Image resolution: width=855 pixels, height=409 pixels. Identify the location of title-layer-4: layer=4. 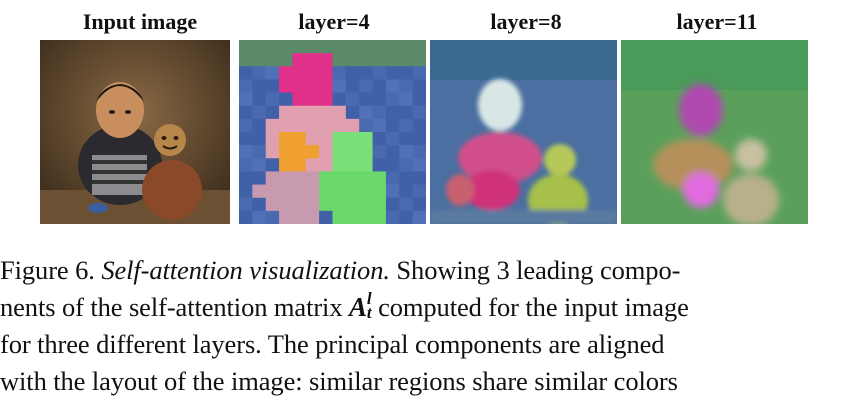
(334, 21).